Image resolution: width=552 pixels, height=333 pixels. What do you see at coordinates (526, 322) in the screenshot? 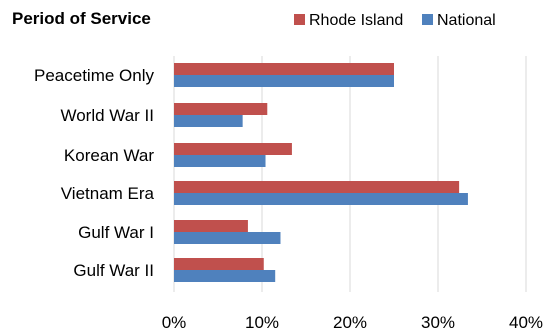
I see `x-tick-label: 40%` at bounding box center [526, 322].